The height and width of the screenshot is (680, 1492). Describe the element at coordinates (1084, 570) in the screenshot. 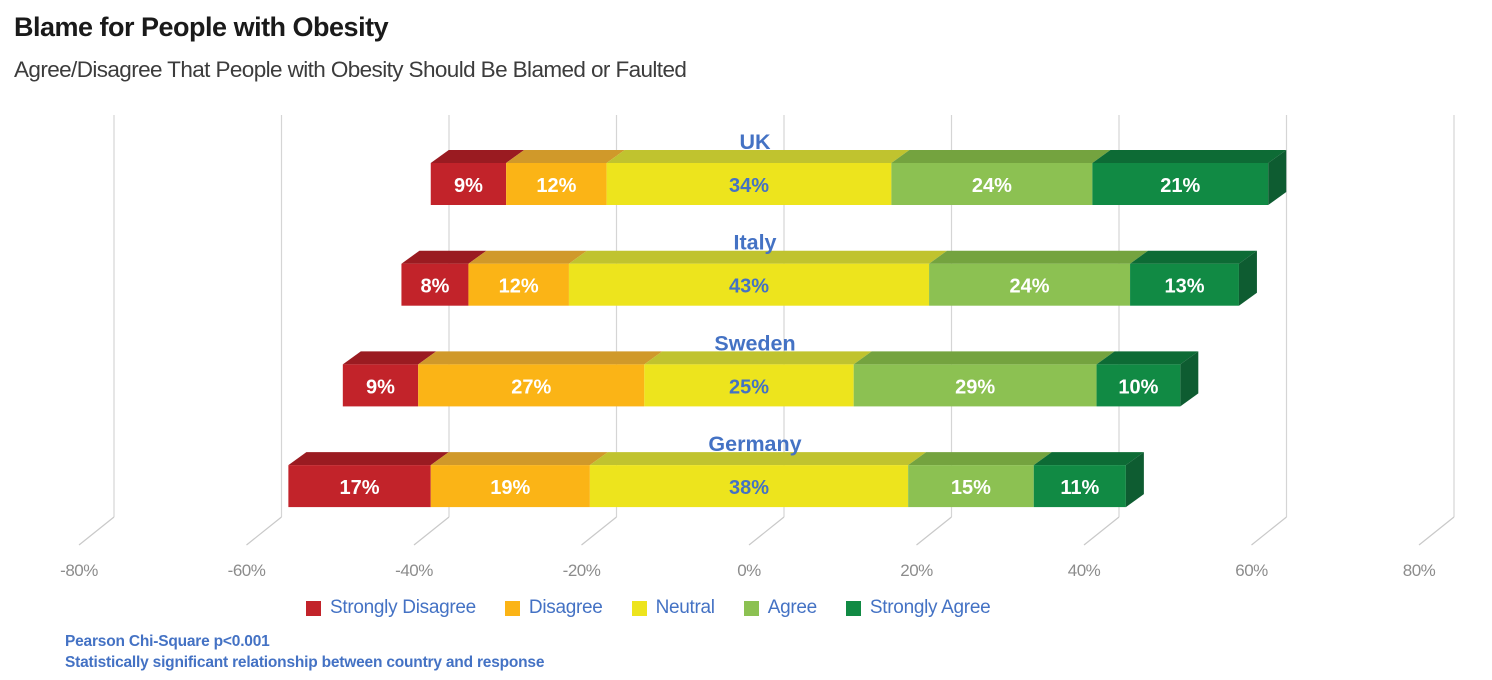

I see `x-axis-tick-label: 40%` at that location.